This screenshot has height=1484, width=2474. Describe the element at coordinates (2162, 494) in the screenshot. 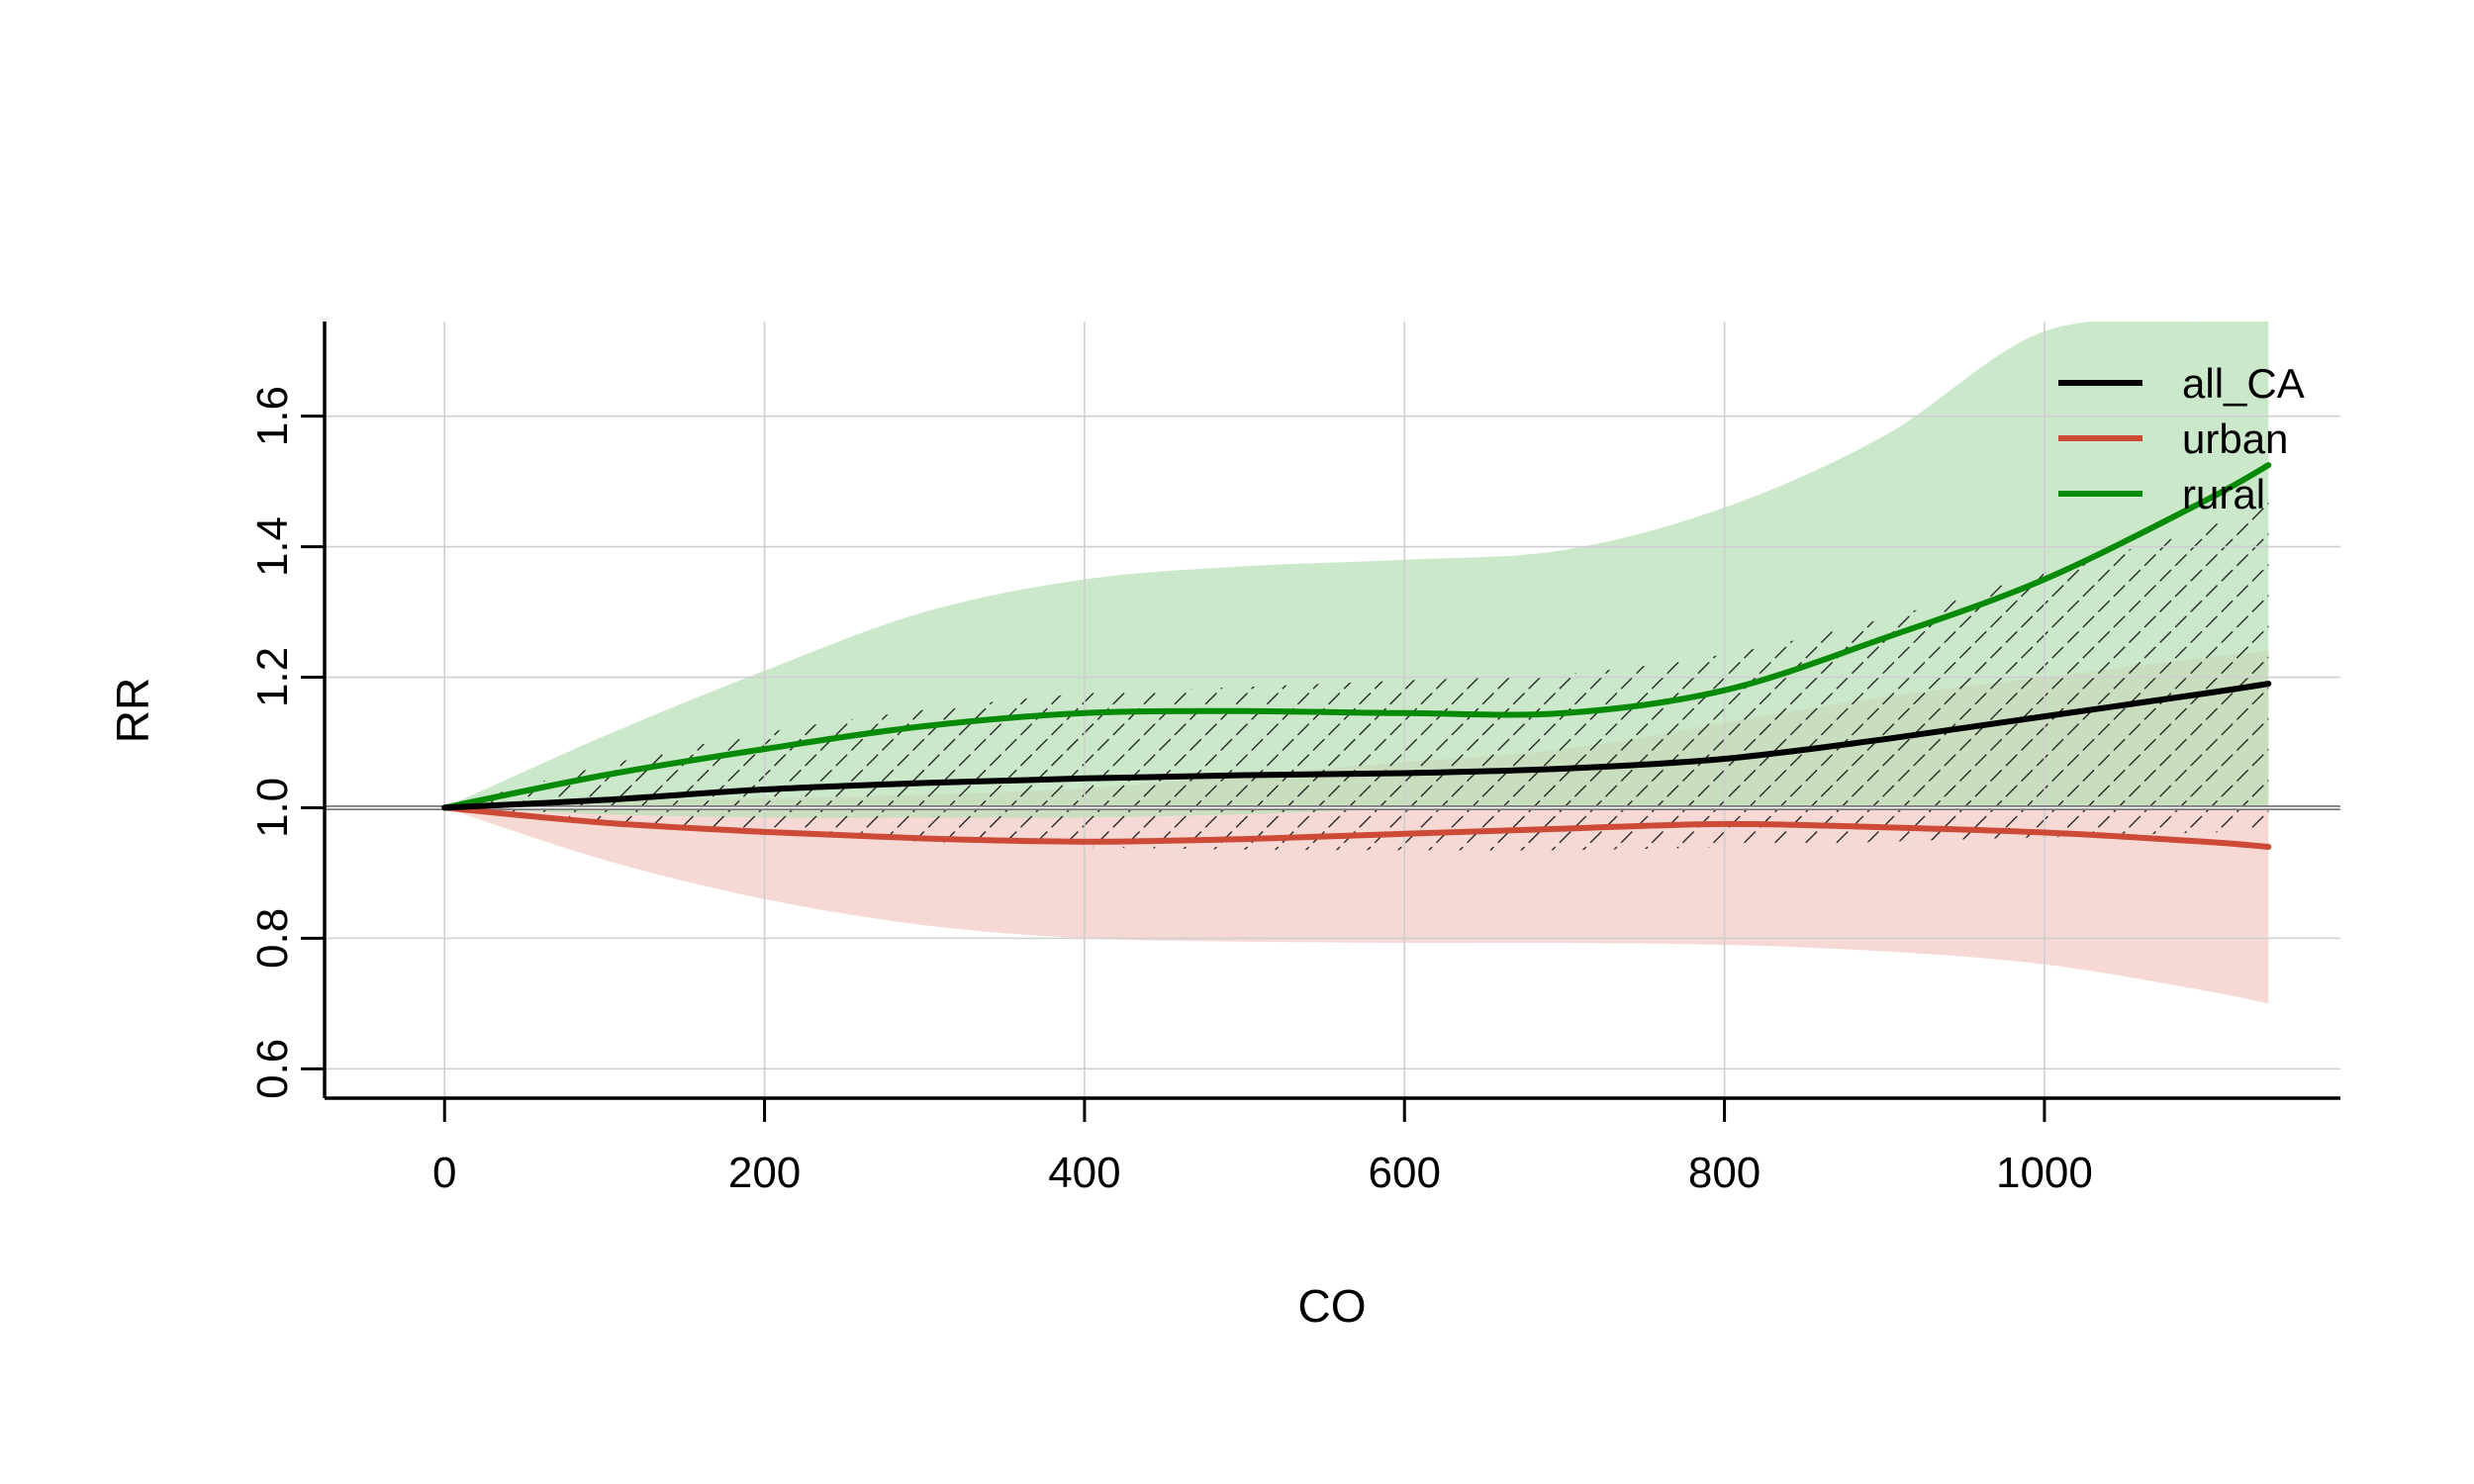

I see `legend-item-rural: rural` at that location.